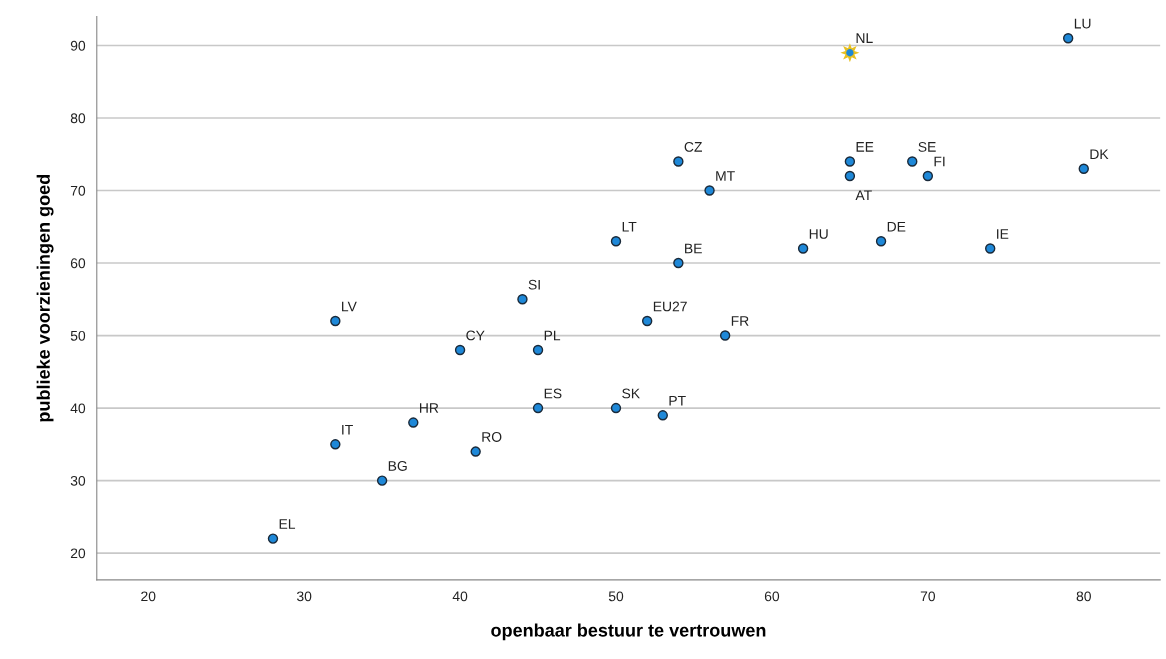  What do you see at coordinates (1082, 23) in the screenshot?
I see `annotation: LU` at bounding box center [1082, 23].